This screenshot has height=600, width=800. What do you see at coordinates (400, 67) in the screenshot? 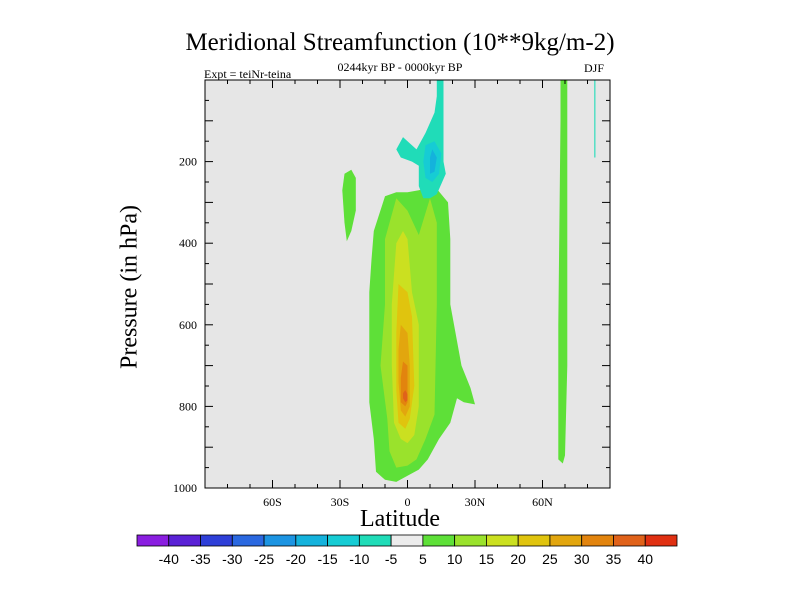
I see `chart-subtitle: 0244kyr BP - 0000kyr BP` at bounding box center [400, 67].